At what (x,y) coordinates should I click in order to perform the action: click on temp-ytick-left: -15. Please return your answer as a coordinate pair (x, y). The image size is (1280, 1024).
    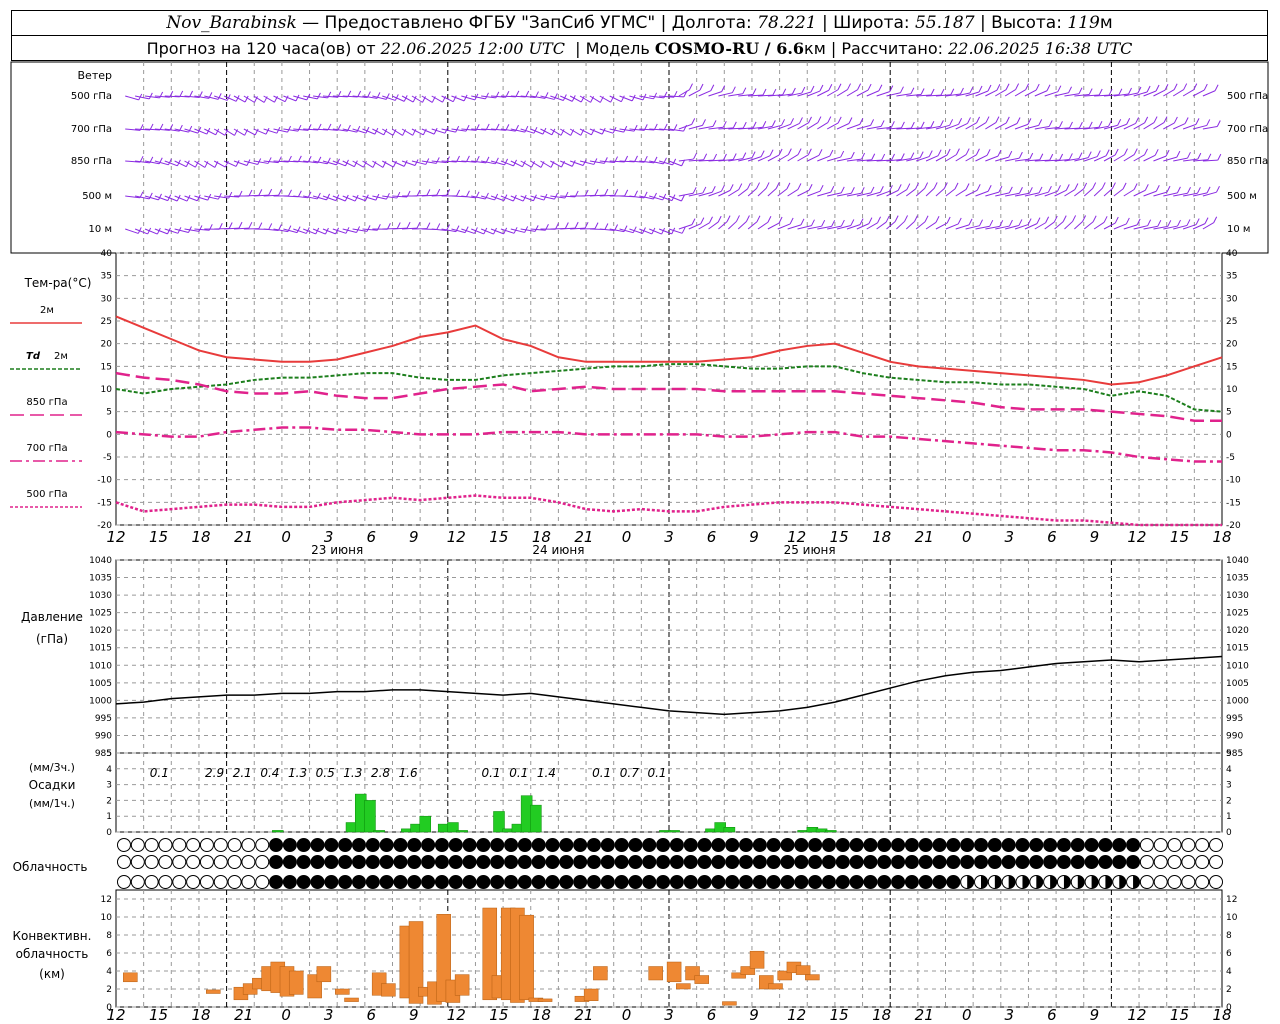
    Looking at the image, I should click on (104, 503).